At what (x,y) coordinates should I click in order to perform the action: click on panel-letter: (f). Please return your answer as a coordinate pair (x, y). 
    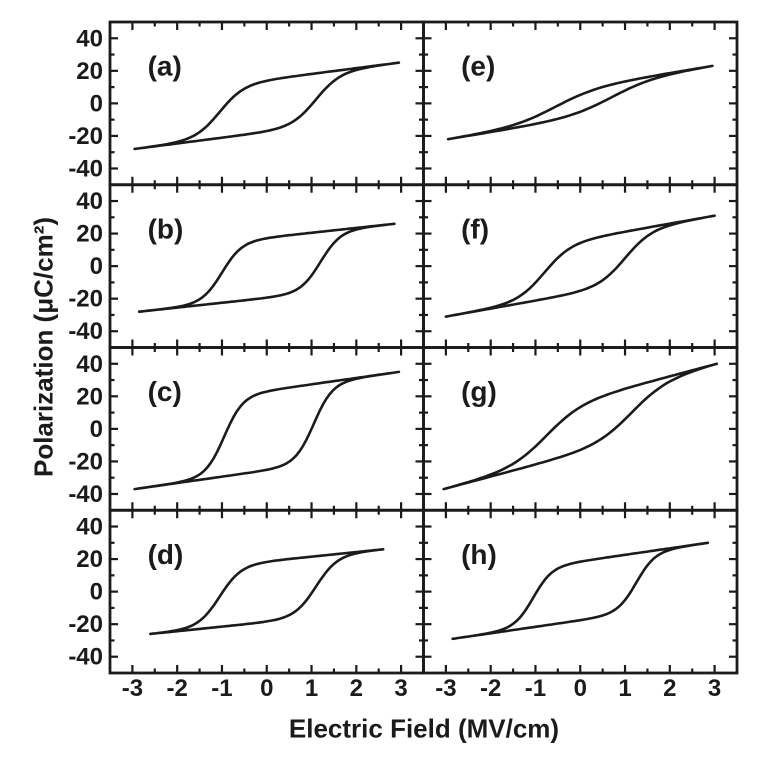
    Looking at the image, I should click on (475, 228).